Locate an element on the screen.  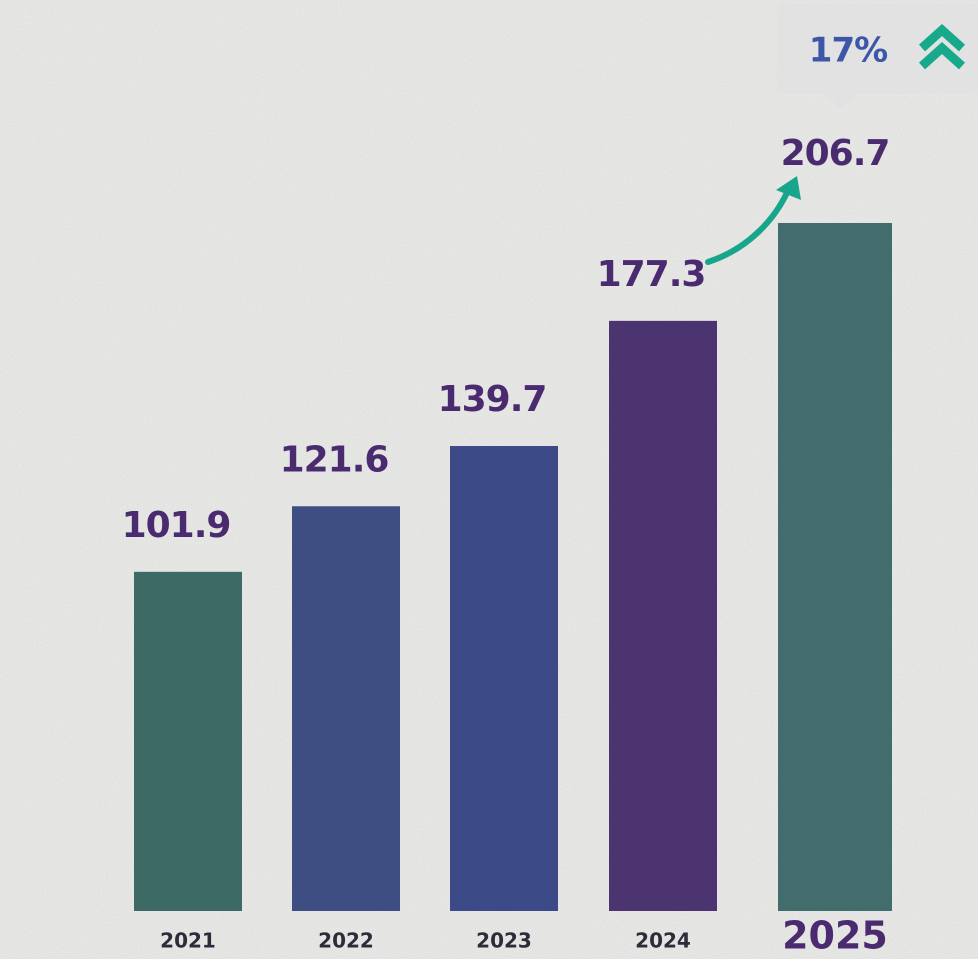
growth-annotation: 17% is located at coordinates (848, 51).